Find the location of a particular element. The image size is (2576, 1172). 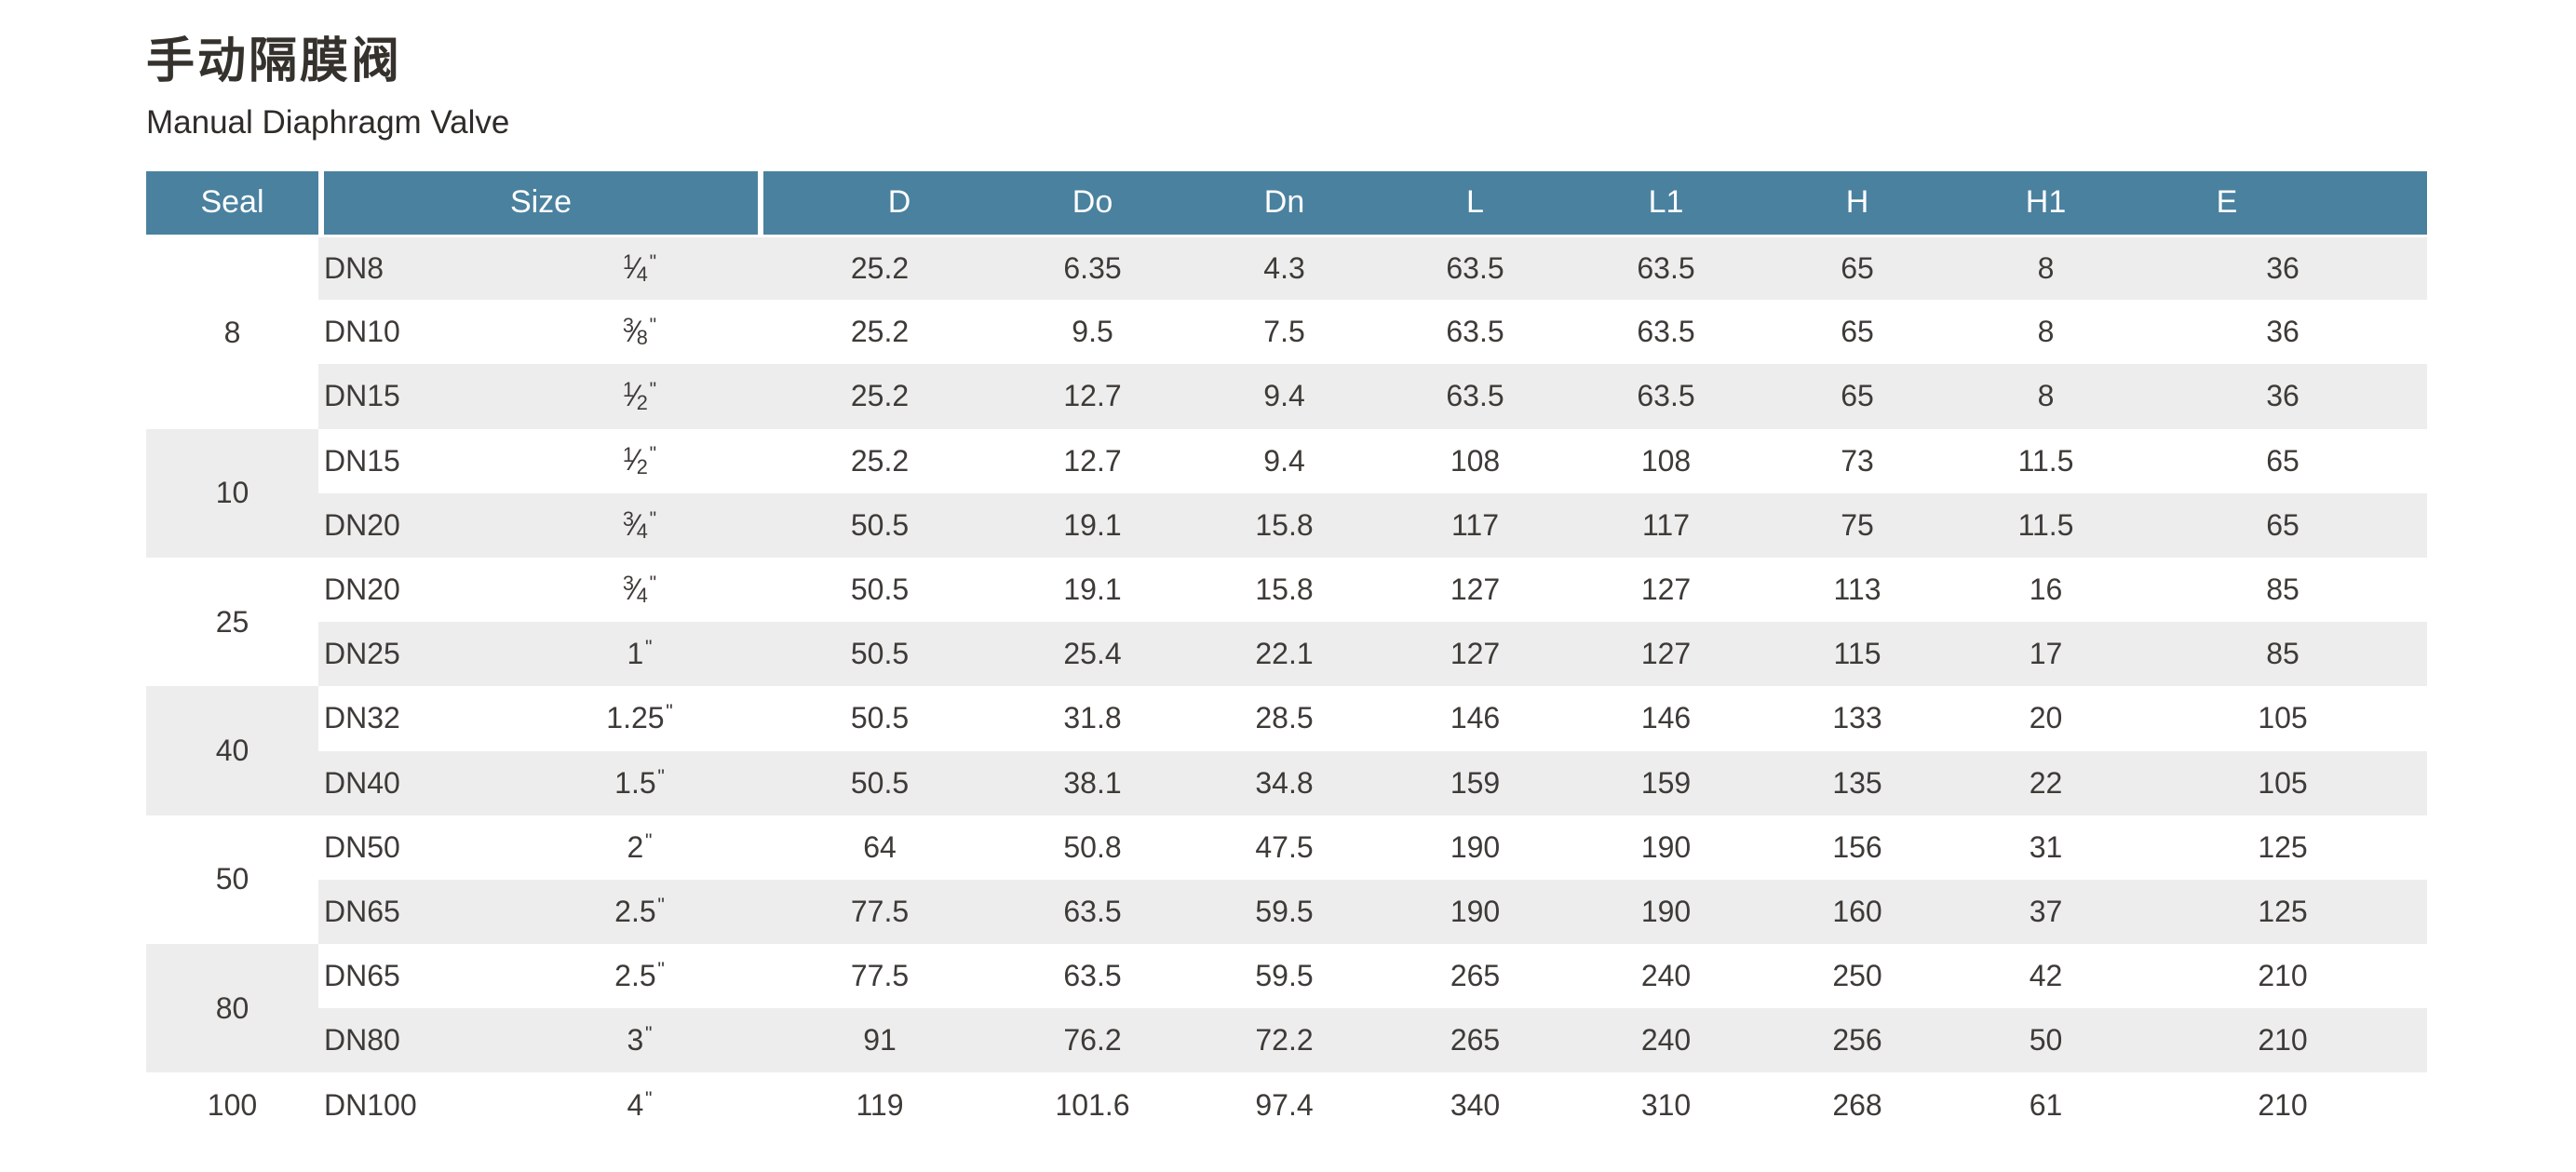

dim-value-cell: 8 is located at coordinates (2046, 396).